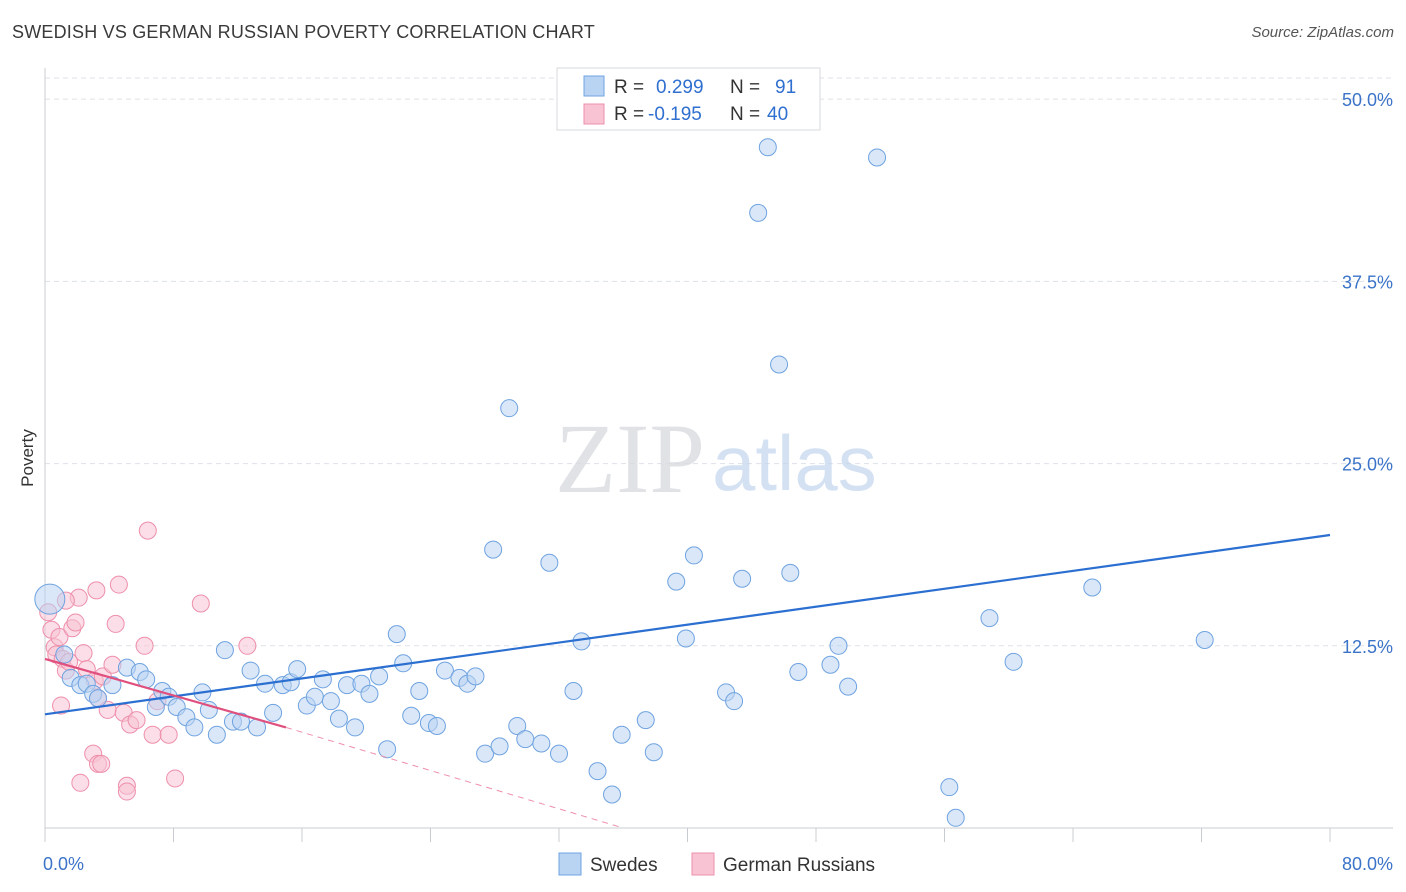  I want to click on legend-n-label-2: N =, so click(745, 114).